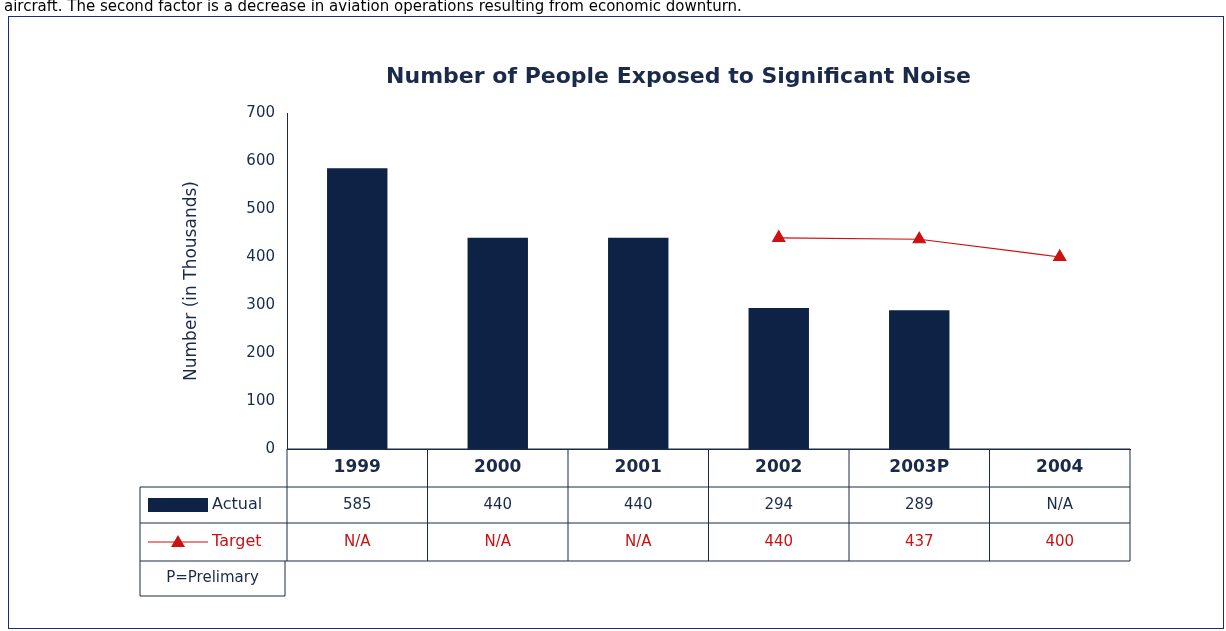 The height and width of the screenshot is (631, 1226). What do you see at coordinates (212, 577) in the screenshot?
I see `text: P=Prelimary` at bounding box center [212, 577].